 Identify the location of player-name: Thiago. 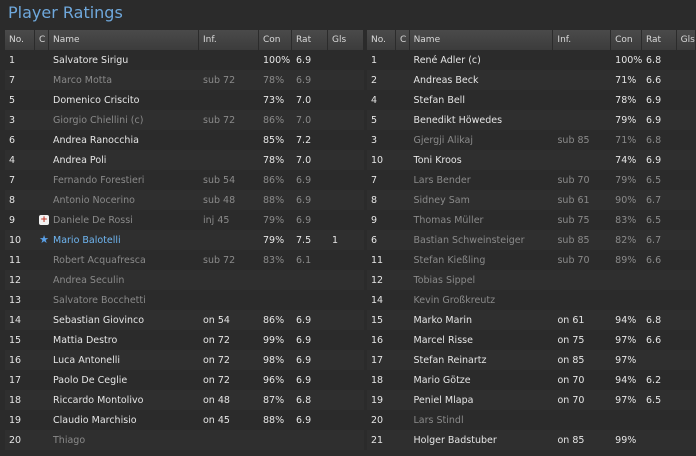
(69, 440).